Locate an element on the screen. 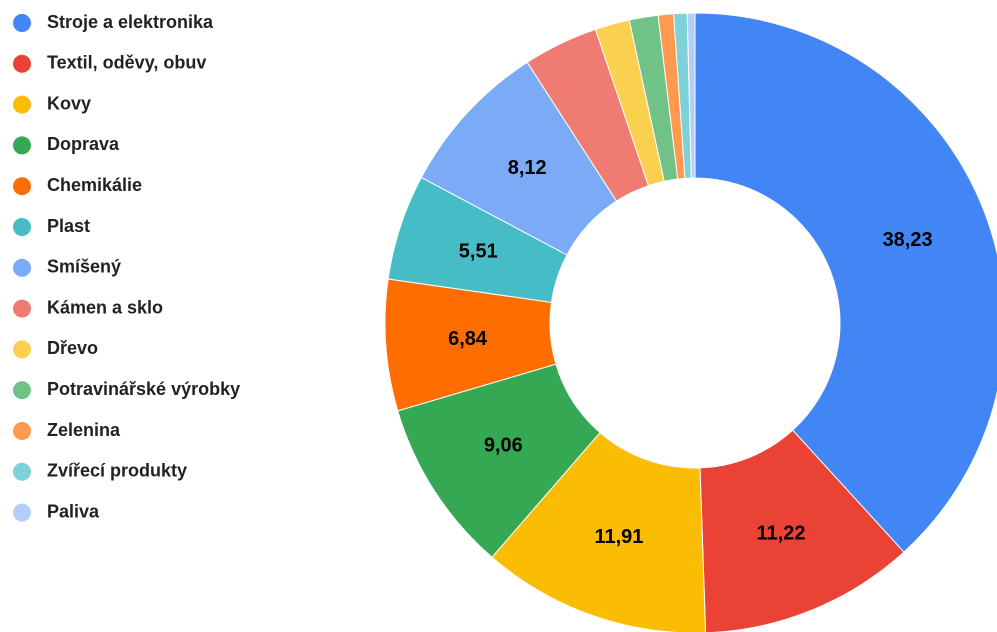 This screenshot has height=632, width=997. legend-label: Zvířecí produkty is located at coordinates (117, 471).